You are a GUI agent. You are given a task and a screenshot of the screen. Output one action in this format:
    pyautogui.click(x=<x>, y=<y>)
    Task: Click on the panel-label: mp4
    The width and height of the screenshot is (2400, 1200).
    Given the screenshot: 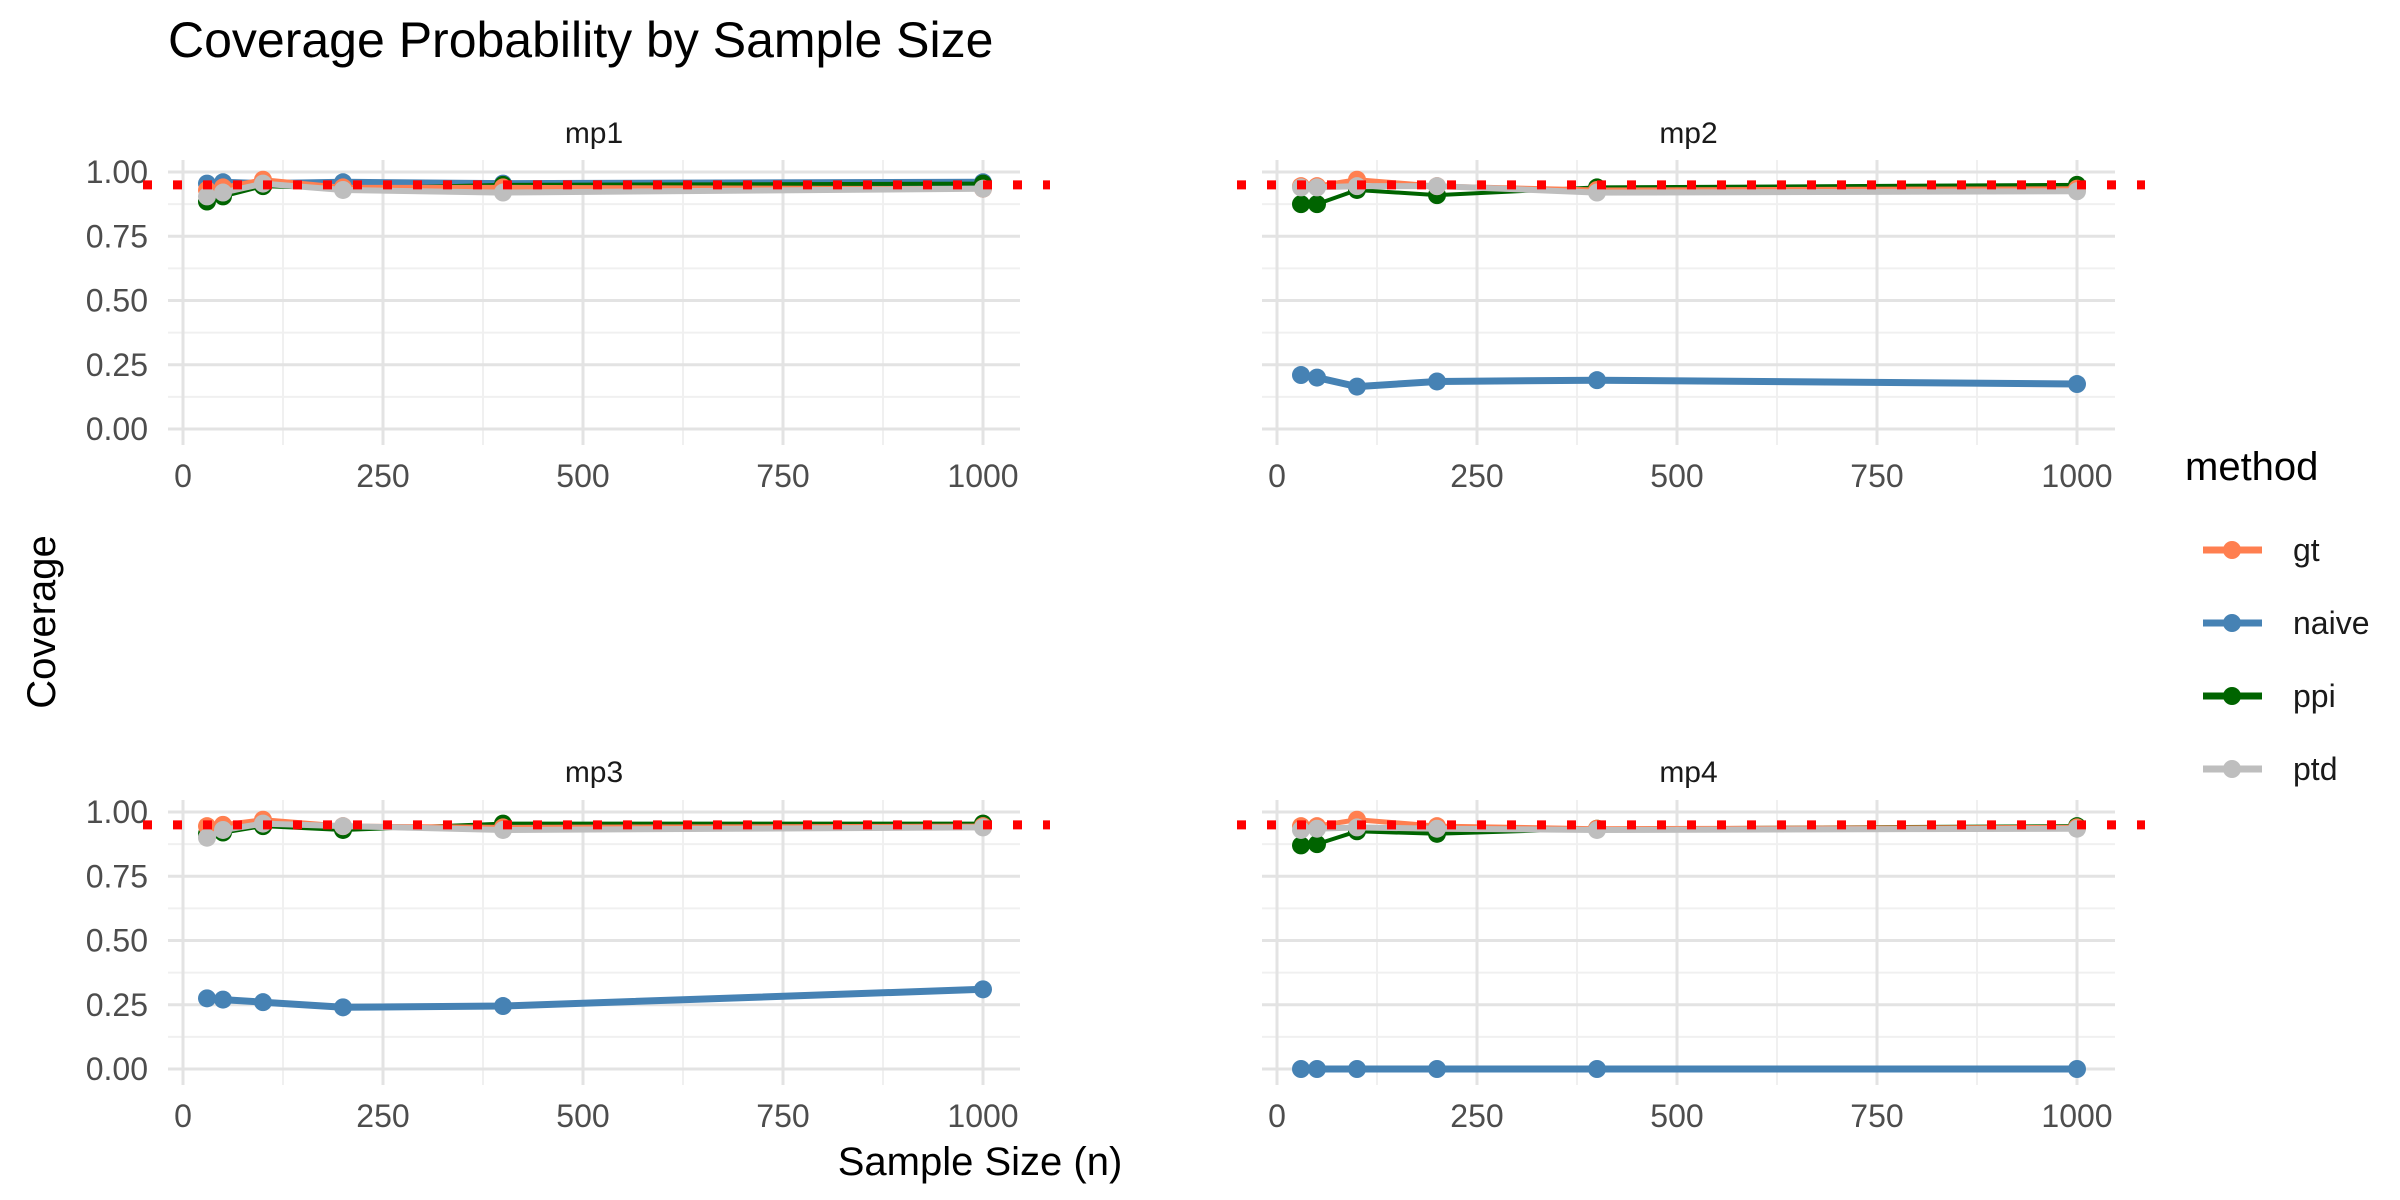 What is the action you would take?
    pyautogui.click(x=1688, y=772)
    